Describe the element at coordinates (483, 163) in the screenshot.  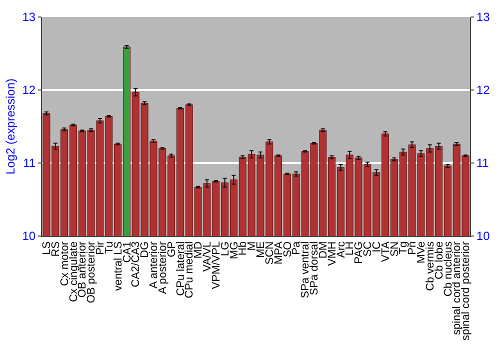
I see `y2-tick-label: 11` at that location.